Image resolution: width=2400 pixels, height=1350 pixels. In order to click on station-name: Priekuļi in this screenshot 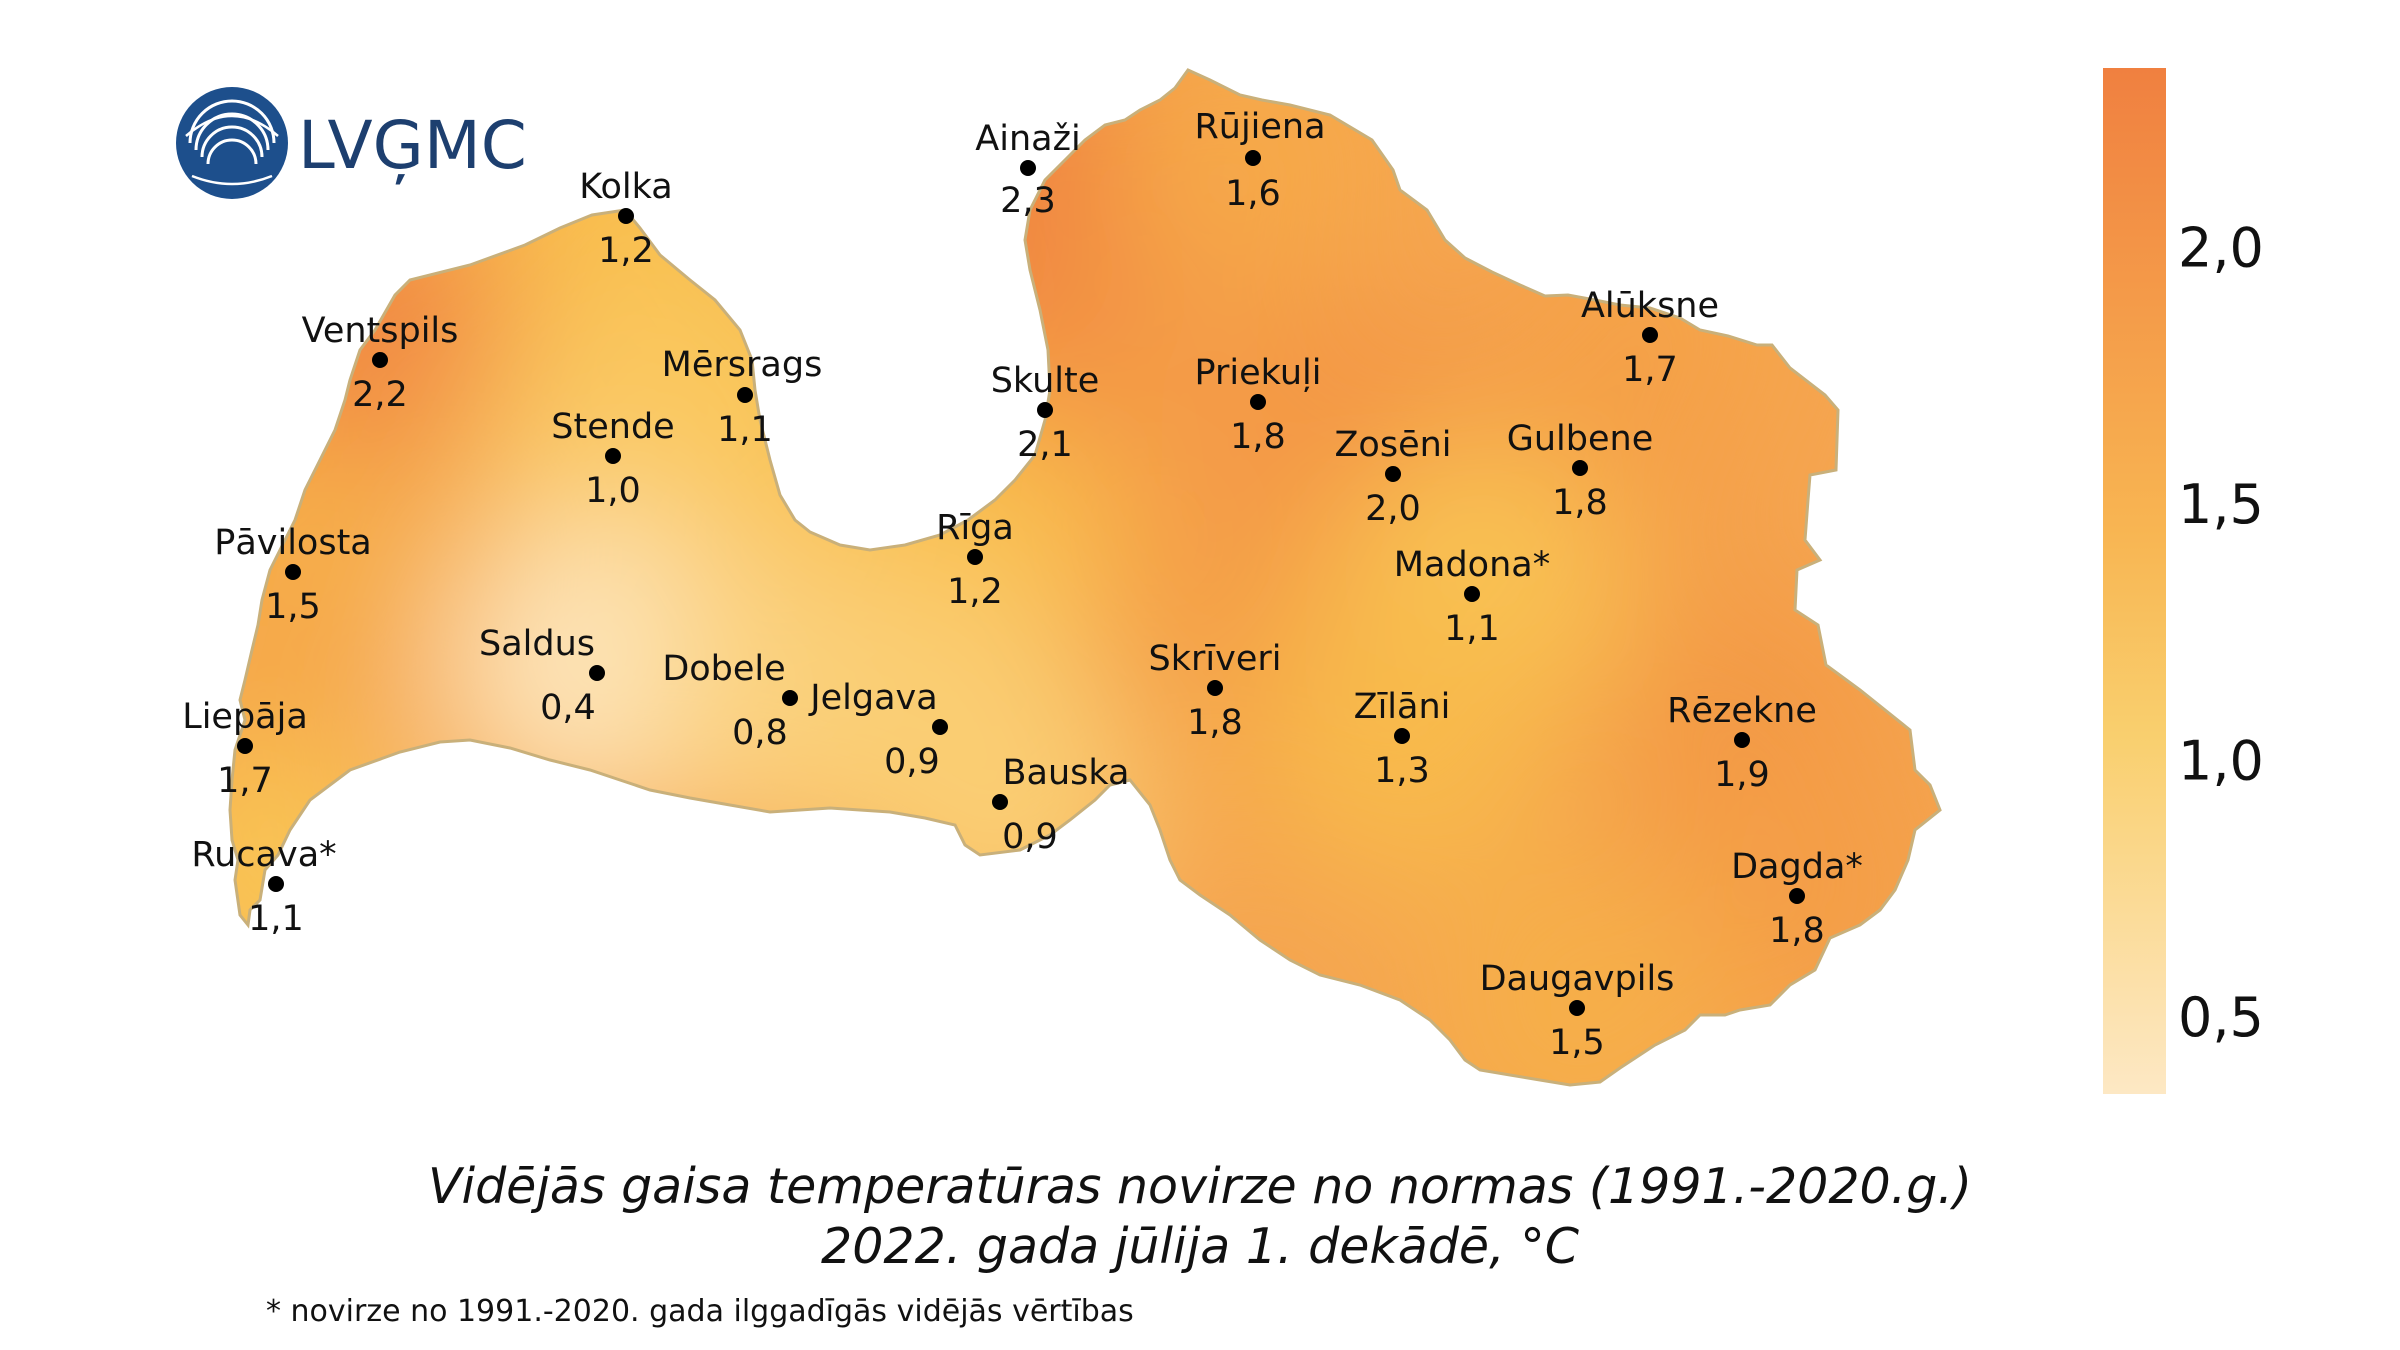, I will do `click(1258, 373)`.